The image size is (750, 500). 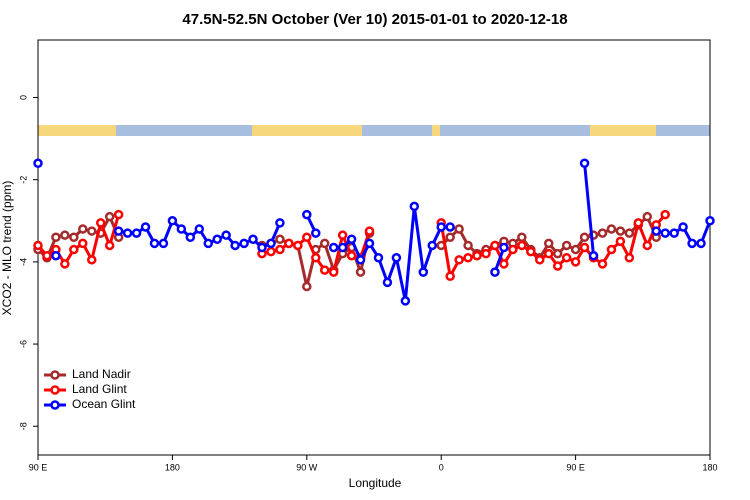 What do you see at coordinates (307, 467) in the screenshot?
I see `x-tick-label: 90 W` at bounding box center [307, 467].